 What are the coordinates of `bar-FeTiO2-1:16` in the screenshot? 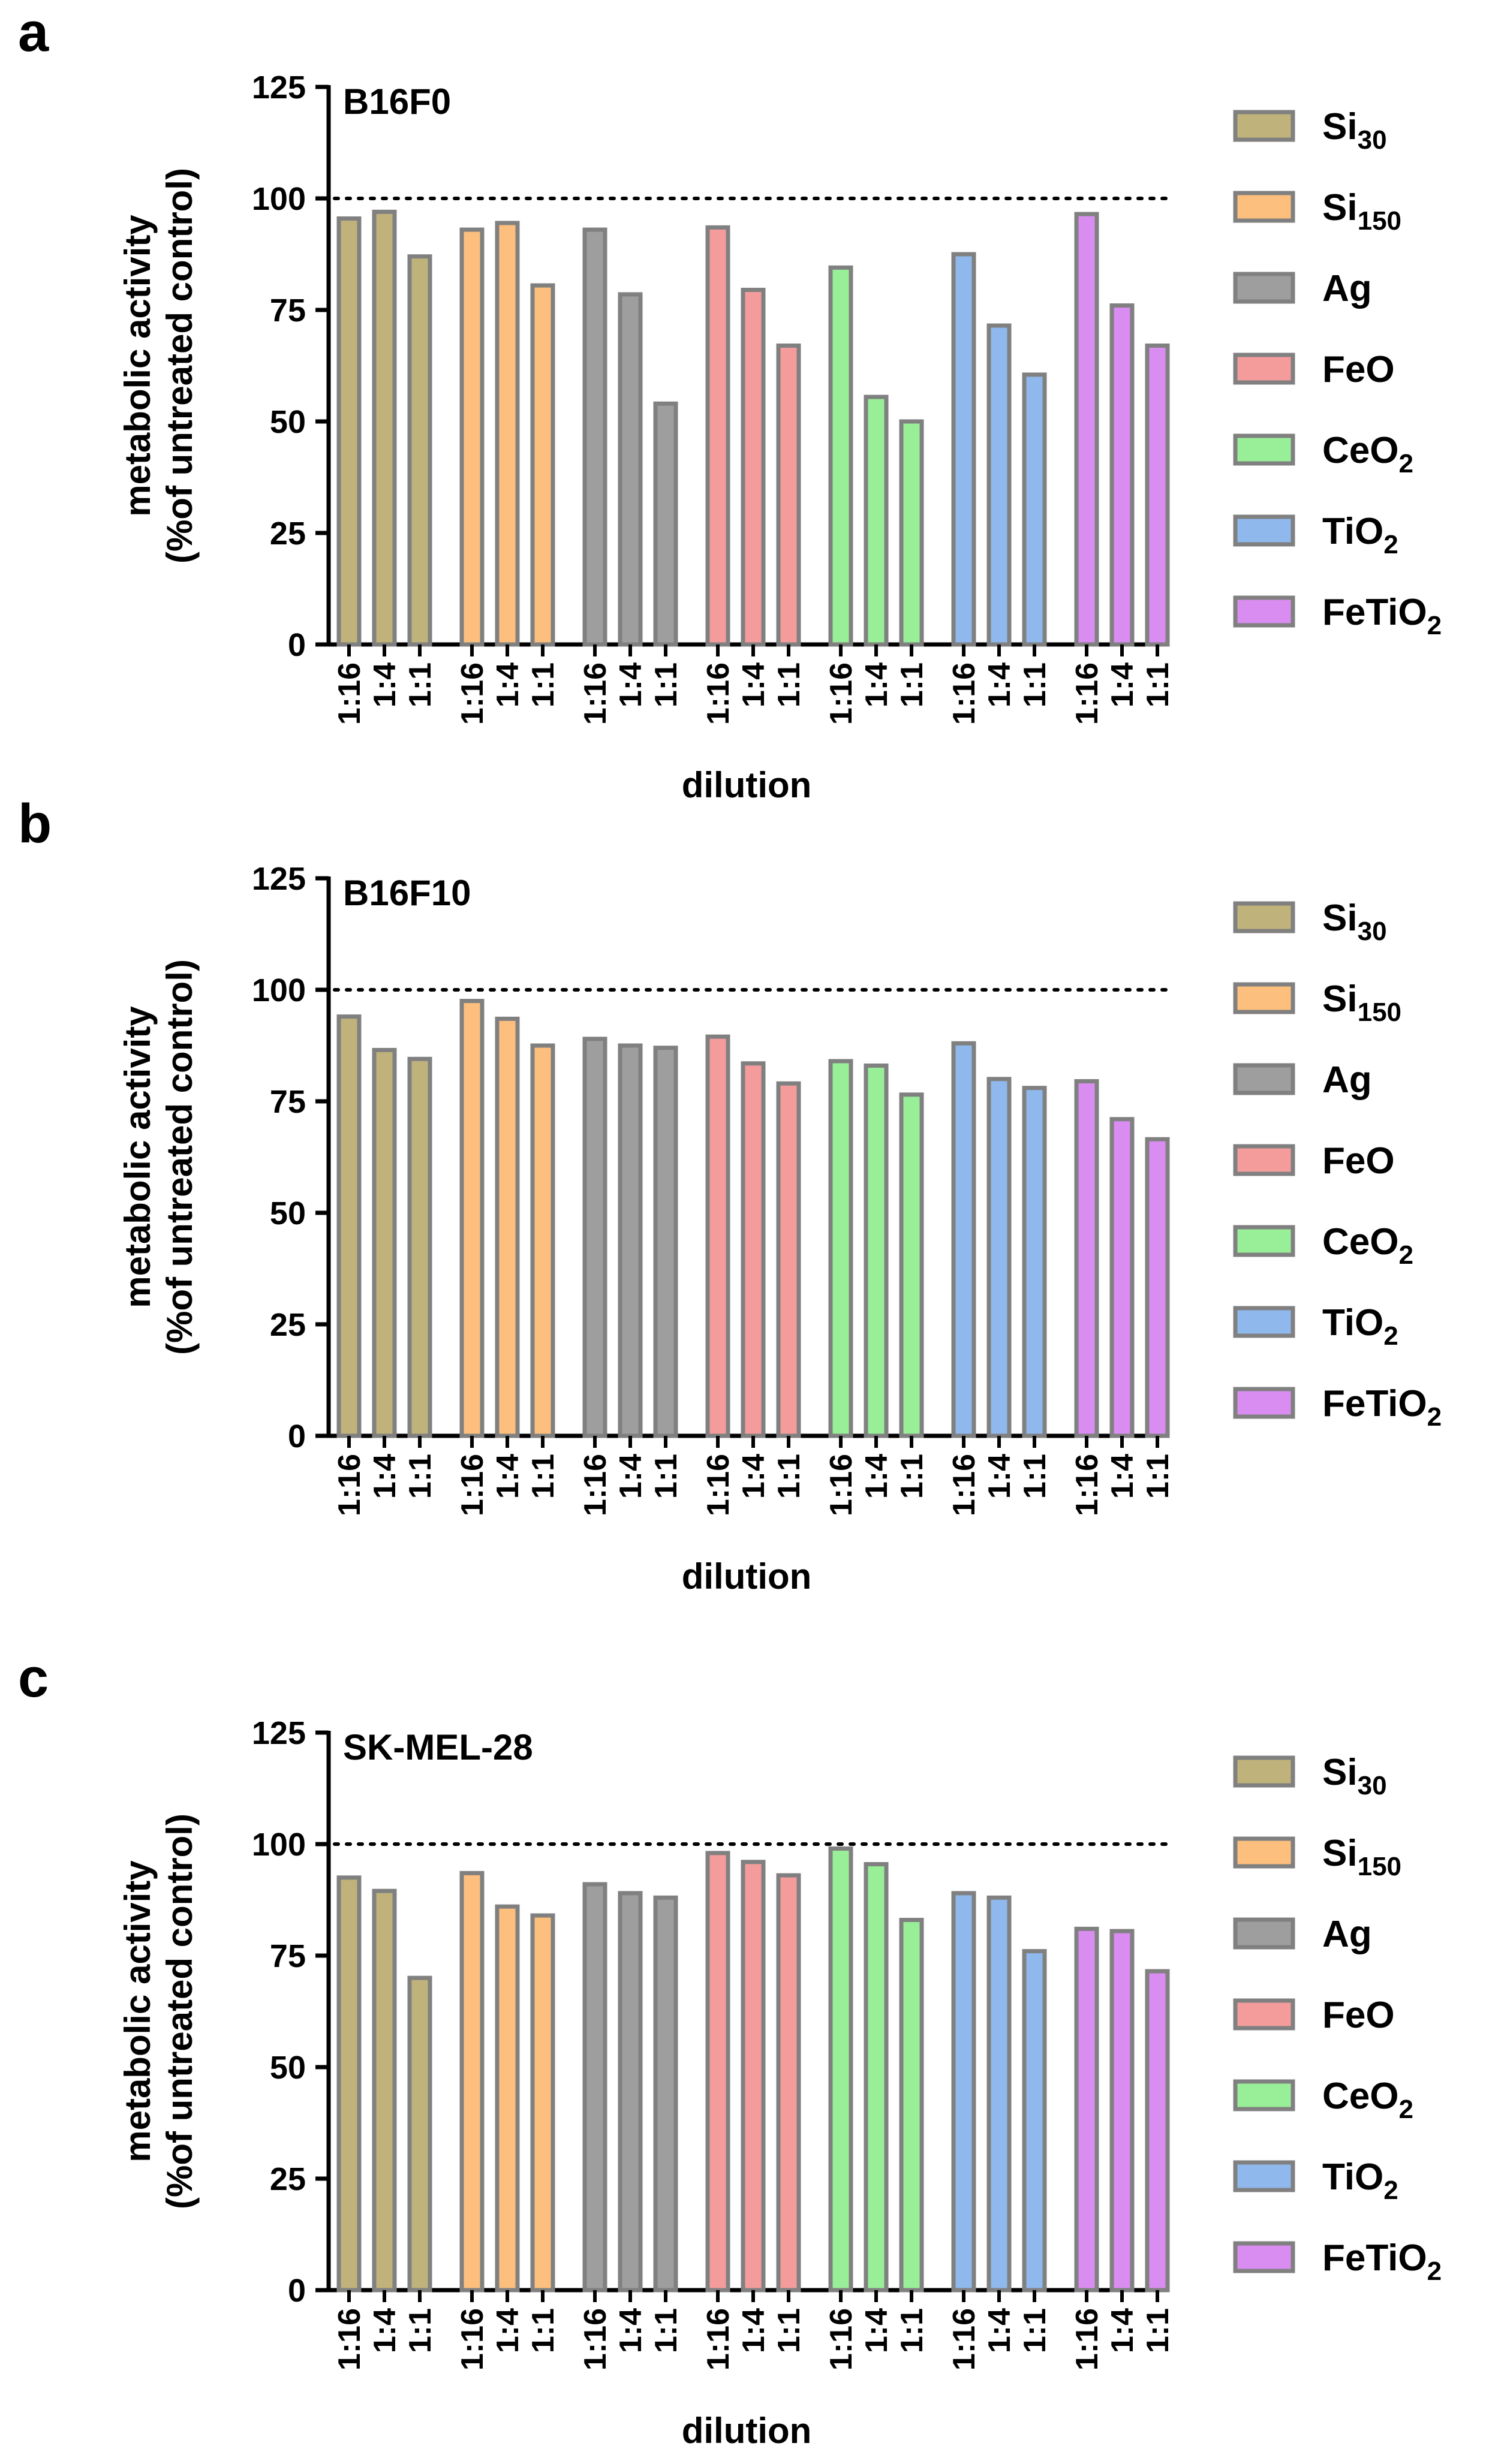 It's located at (1087, 2109).